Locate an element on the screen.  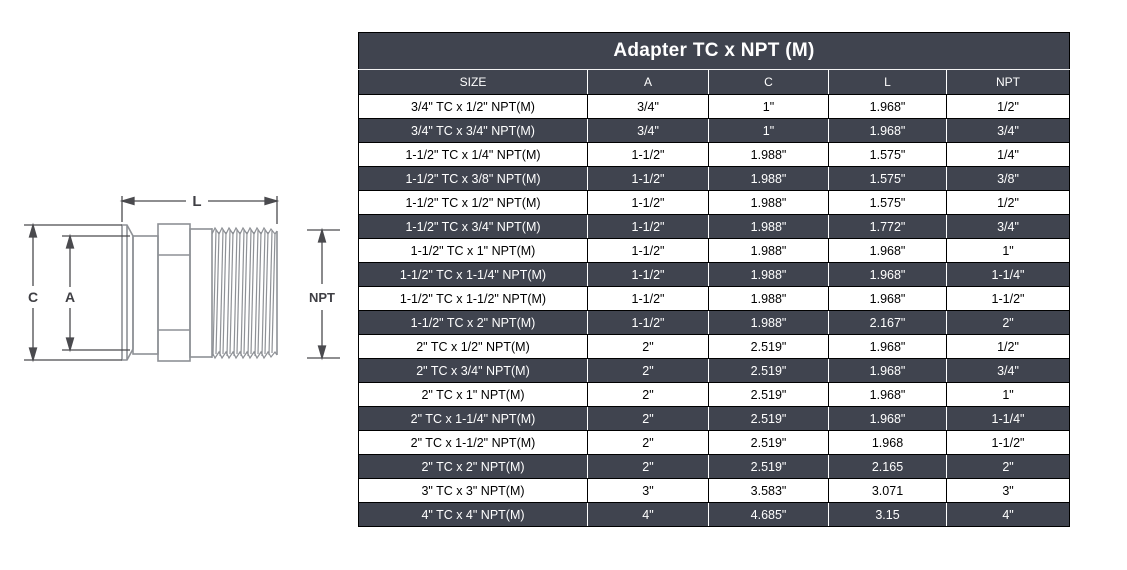
table-row: 2" TC x 1" NPT(M) 2" 2.519" 1.968" 1" is located at coordinates (714, 394).